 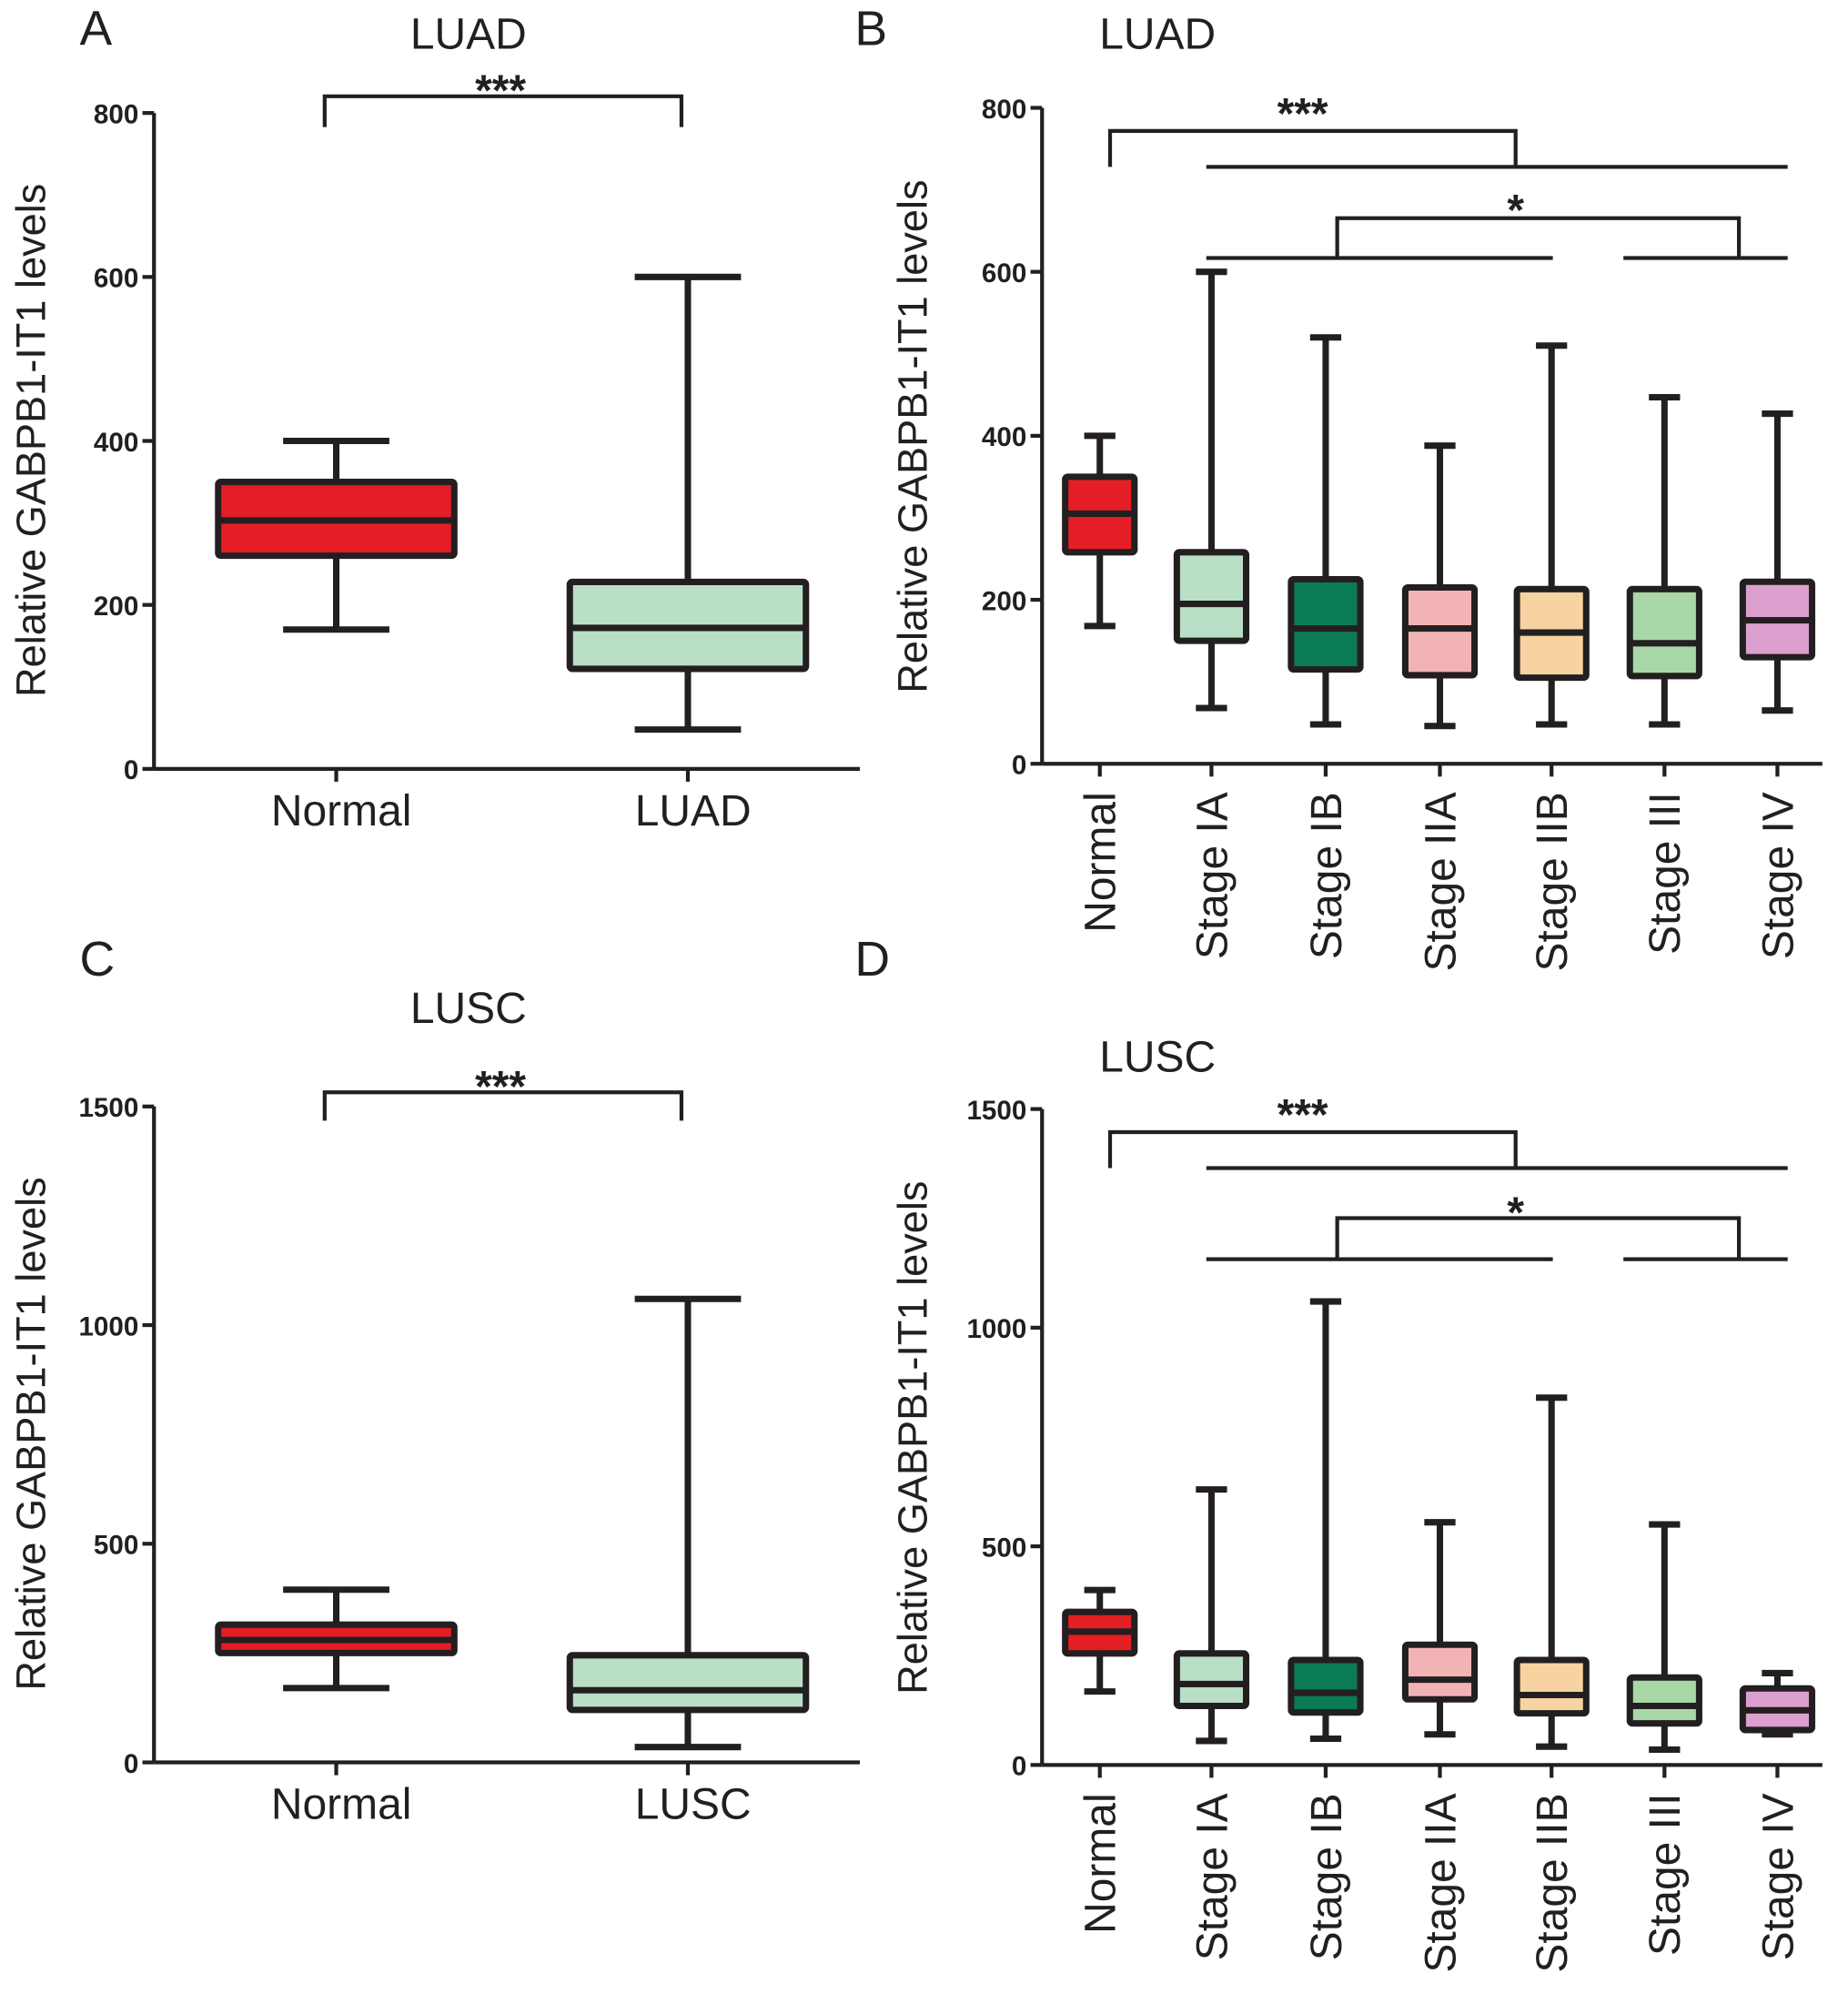 I want to click on x-tick-label: LUSC, so click(x=694, y=1805).